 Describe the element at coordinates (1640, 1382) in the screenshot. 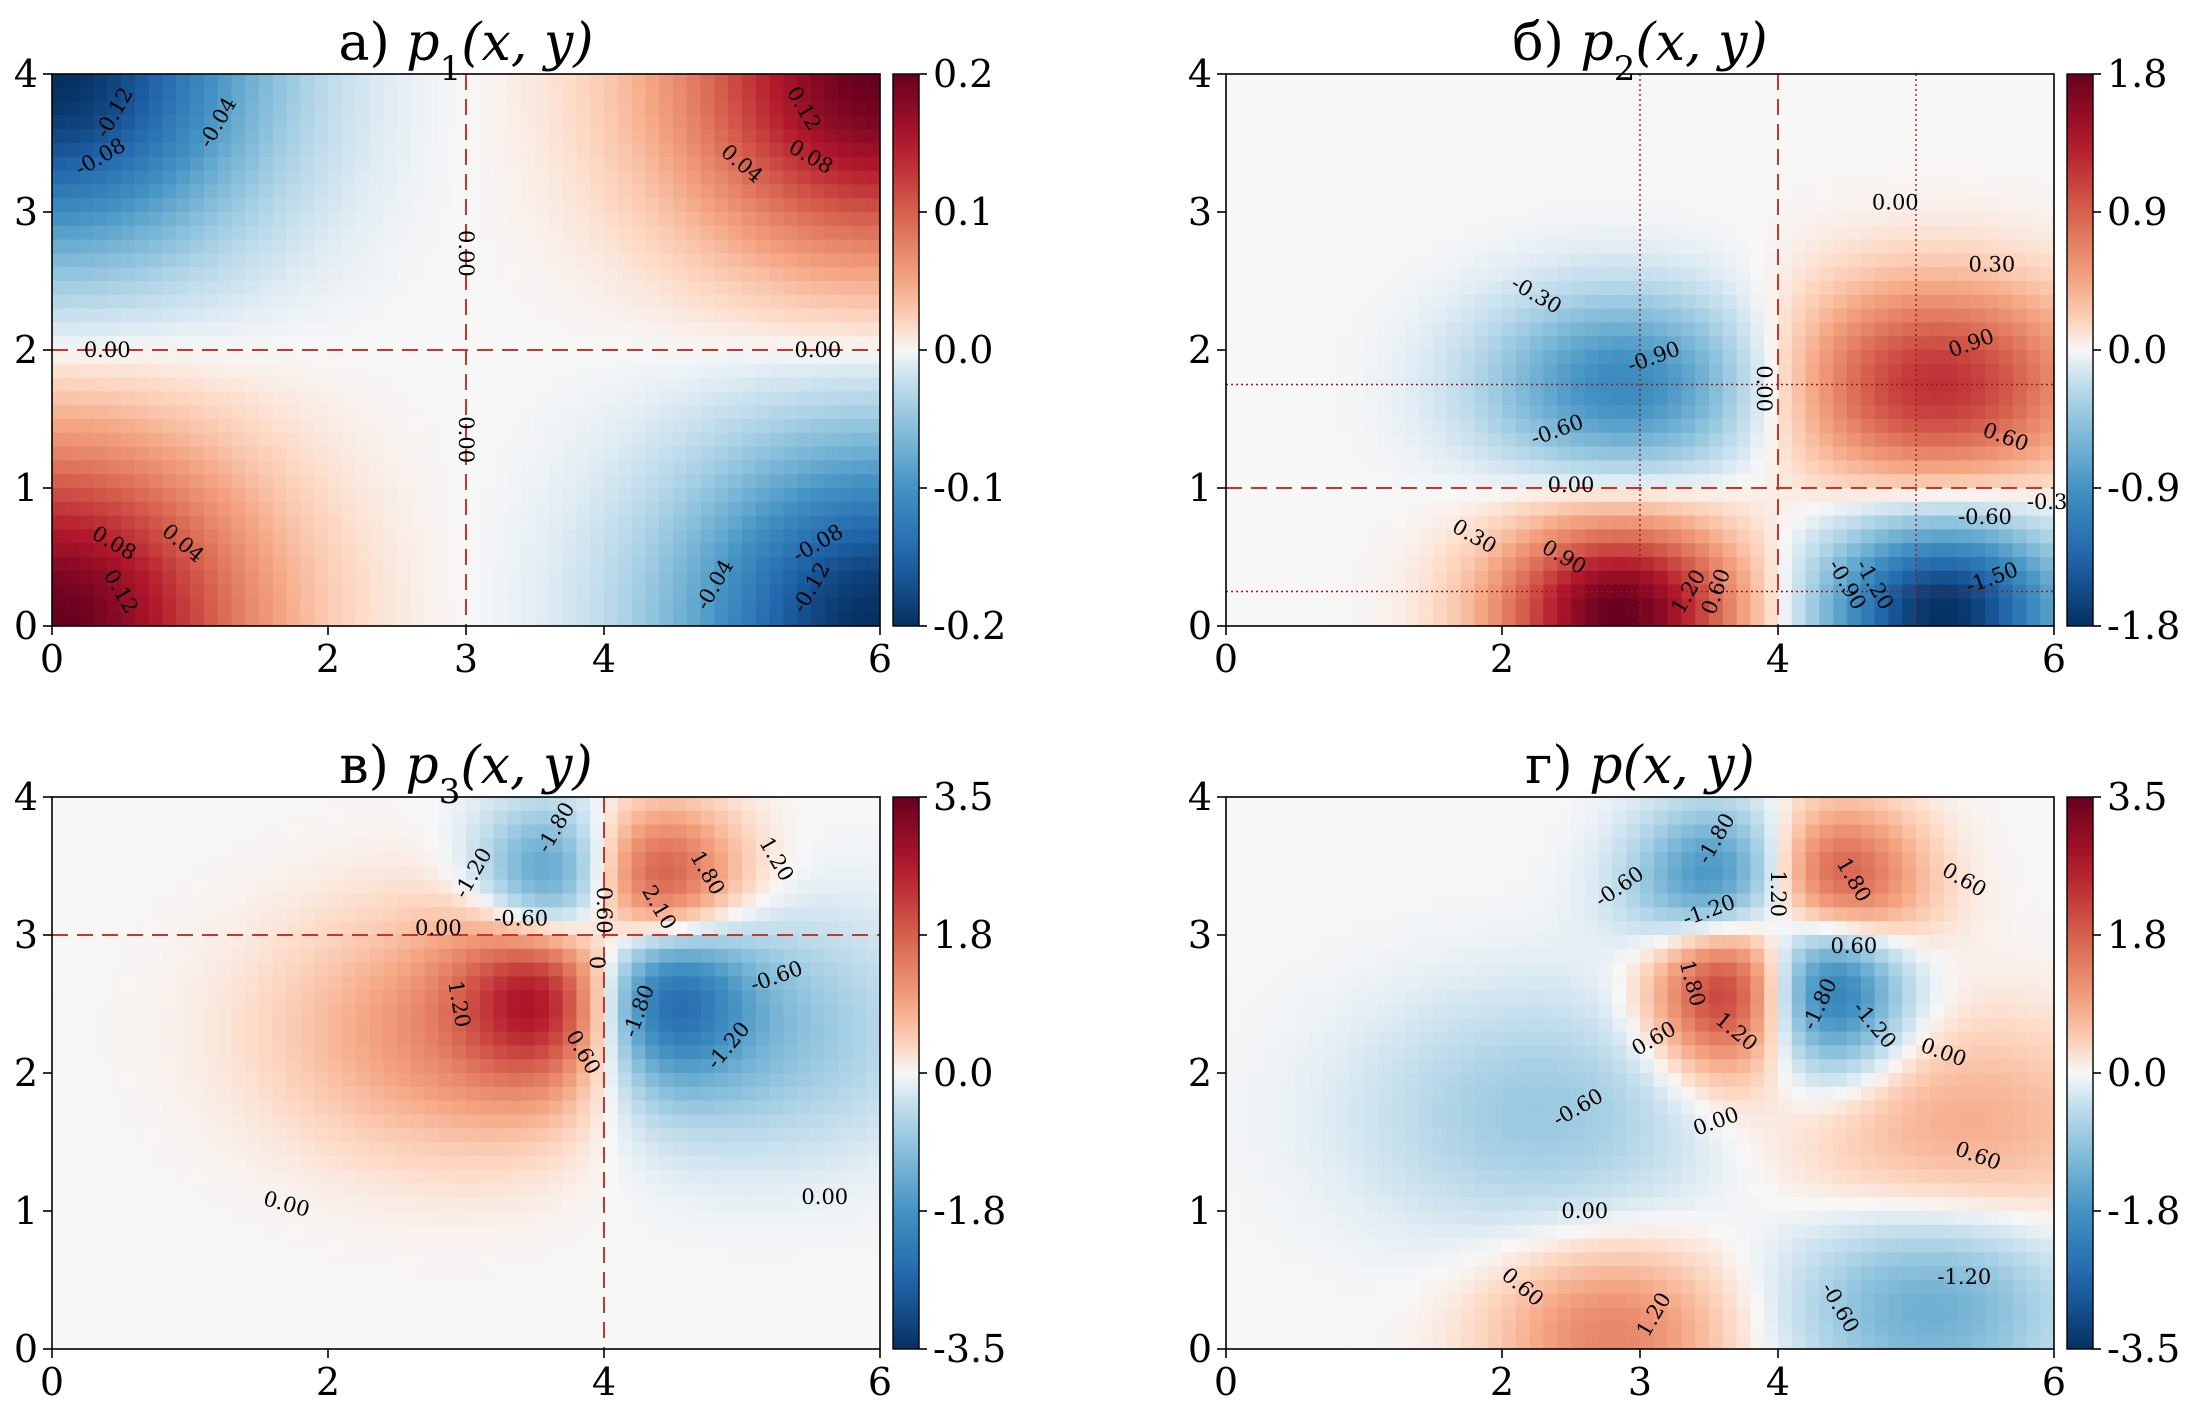

I see `x-tick-label: 3` at that location.